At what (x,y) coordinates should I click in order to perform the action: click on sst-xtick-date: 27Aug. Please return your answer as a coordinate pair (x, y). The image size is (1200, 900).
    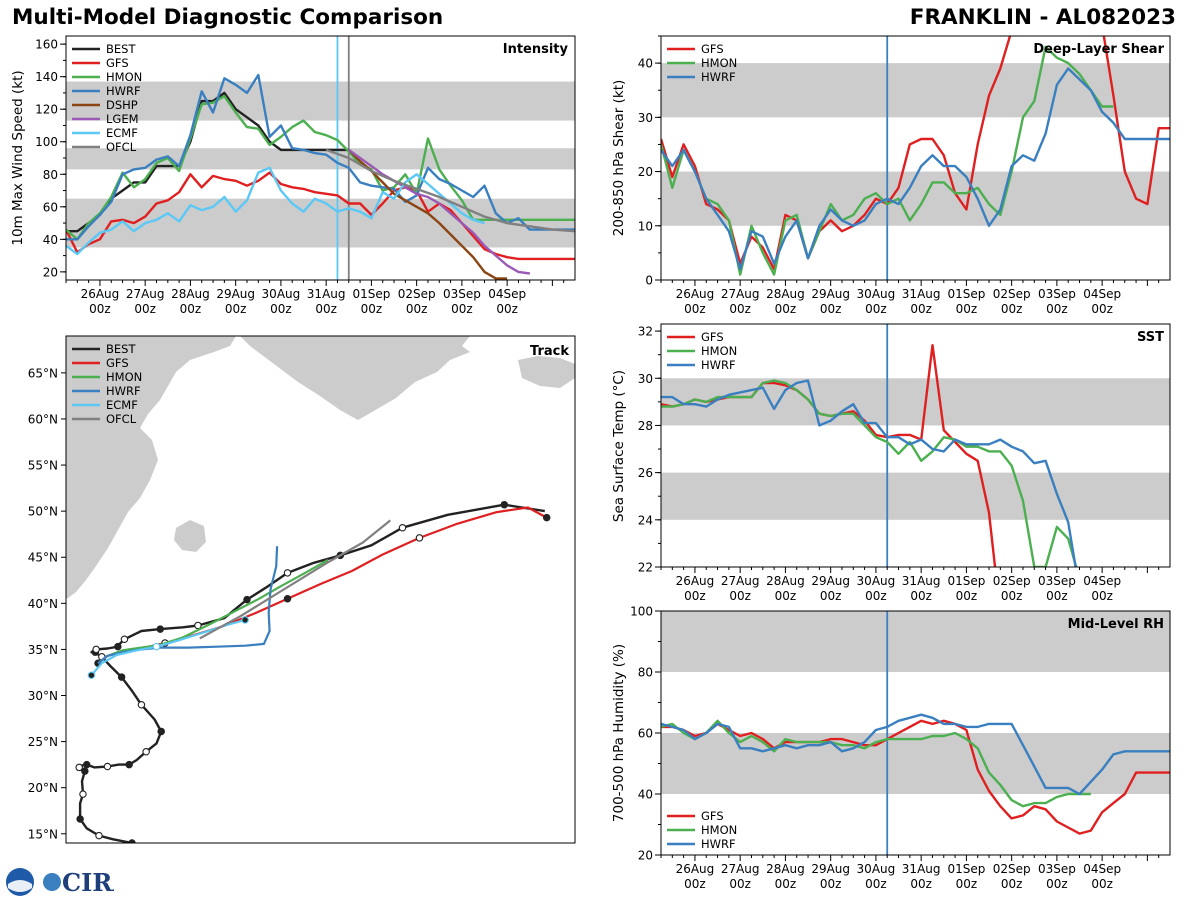
    Looking at the image, I should click on (740, 581).